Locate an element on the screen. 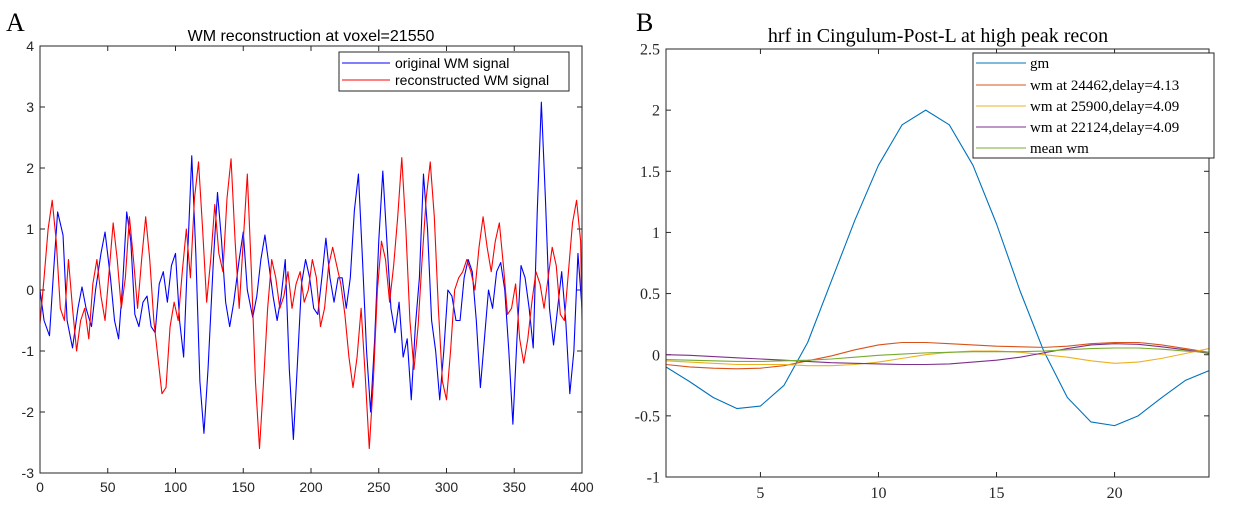 This screenshot has width=1240, height=508. x-tick-label: 100 is located at coordinates (176, 487).